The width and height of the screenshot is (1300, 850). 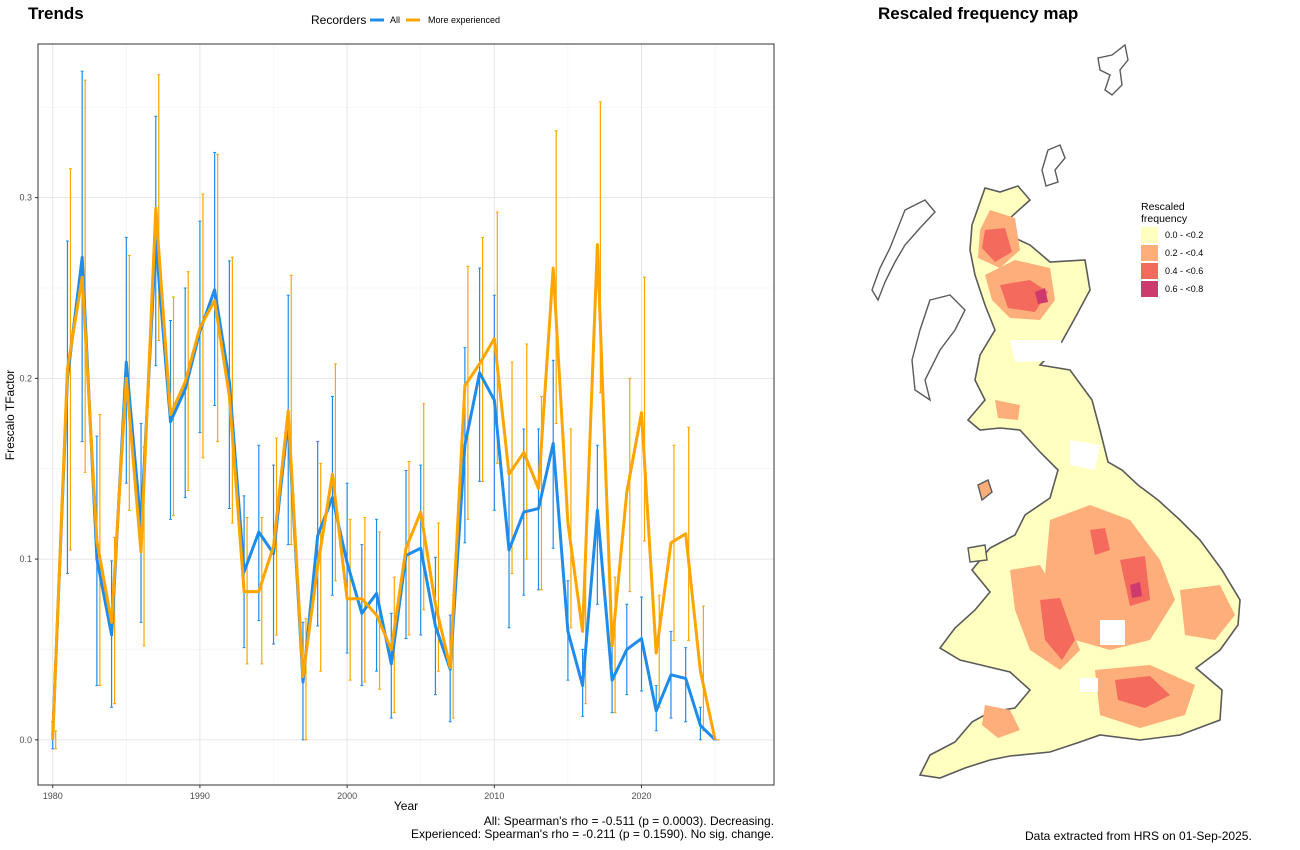 I want to click on map-hebrides, so click(x=903, y=250).